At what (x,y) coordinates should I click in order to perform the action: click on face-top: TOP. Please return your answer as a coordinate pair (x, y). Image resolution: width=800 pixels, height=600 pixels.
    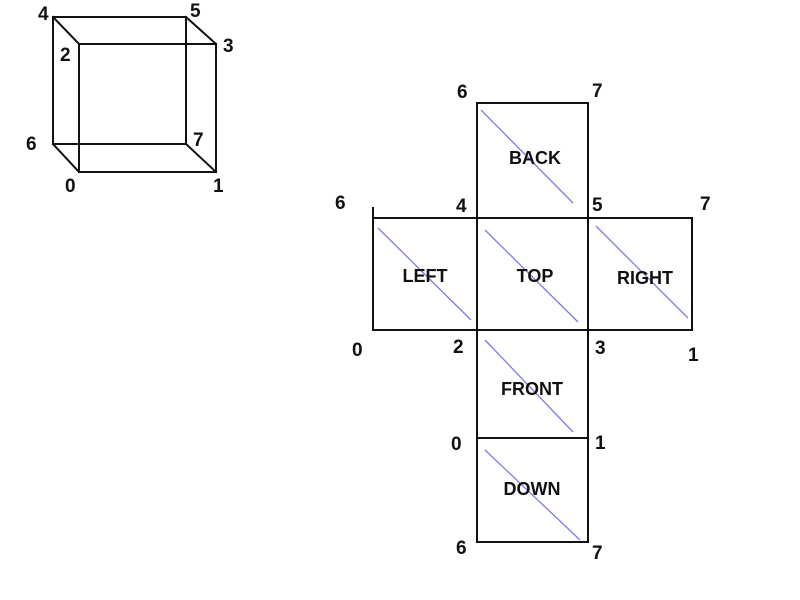
    Looking at the image, I should click on (532, 274).